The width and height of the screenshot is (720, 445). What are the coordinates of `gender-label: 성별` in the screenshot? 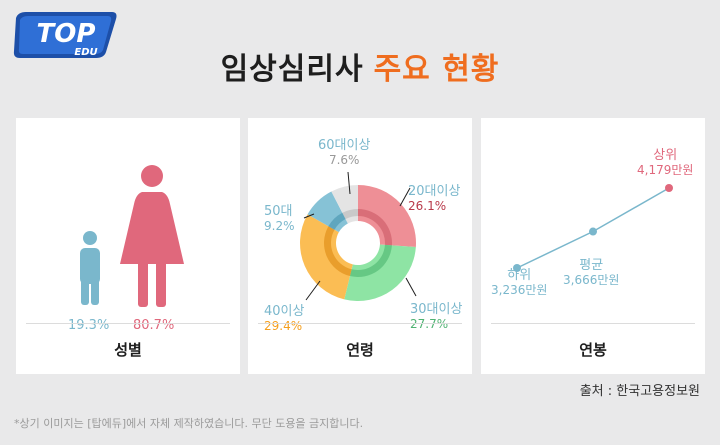 It's located at (128, 350).